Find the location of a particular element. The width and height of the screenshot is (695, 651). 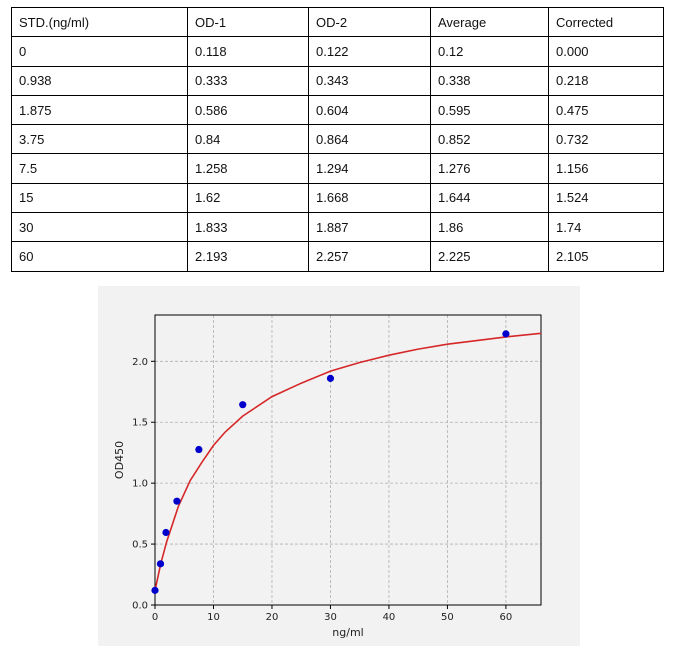

table-cell: 0.118 is located at coordinates (248, 51).